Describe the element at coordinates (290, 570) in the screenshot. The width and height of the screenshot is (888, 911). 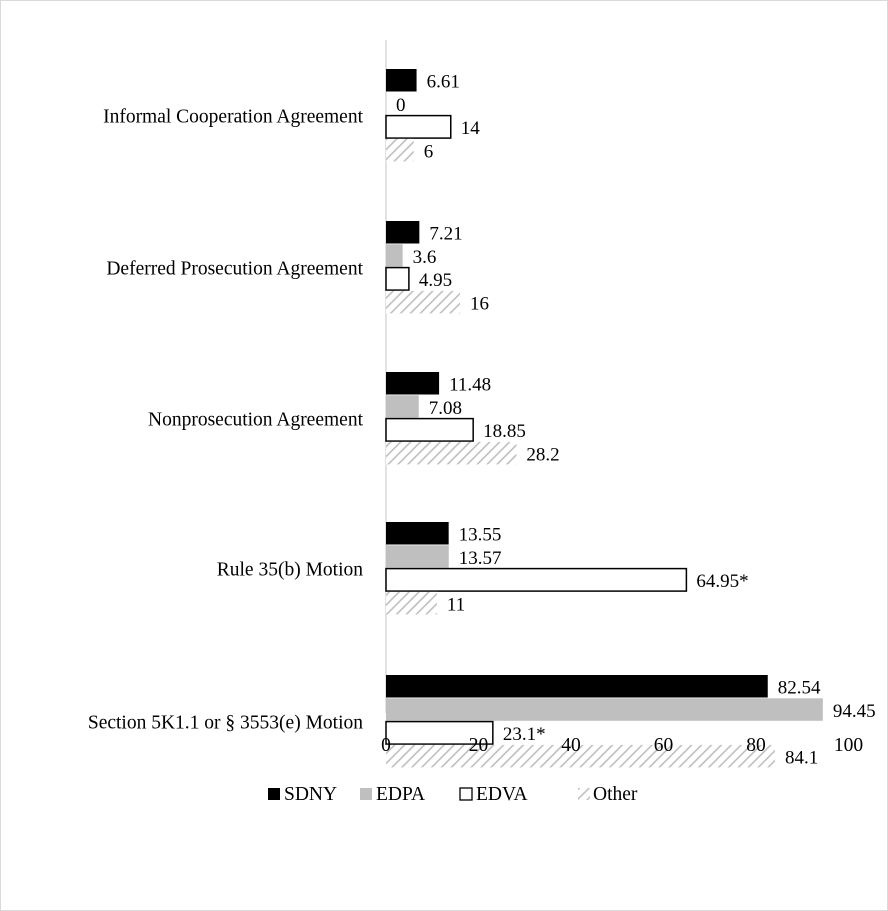
I see `category-label: Rule 35(b) Motion` at that location.